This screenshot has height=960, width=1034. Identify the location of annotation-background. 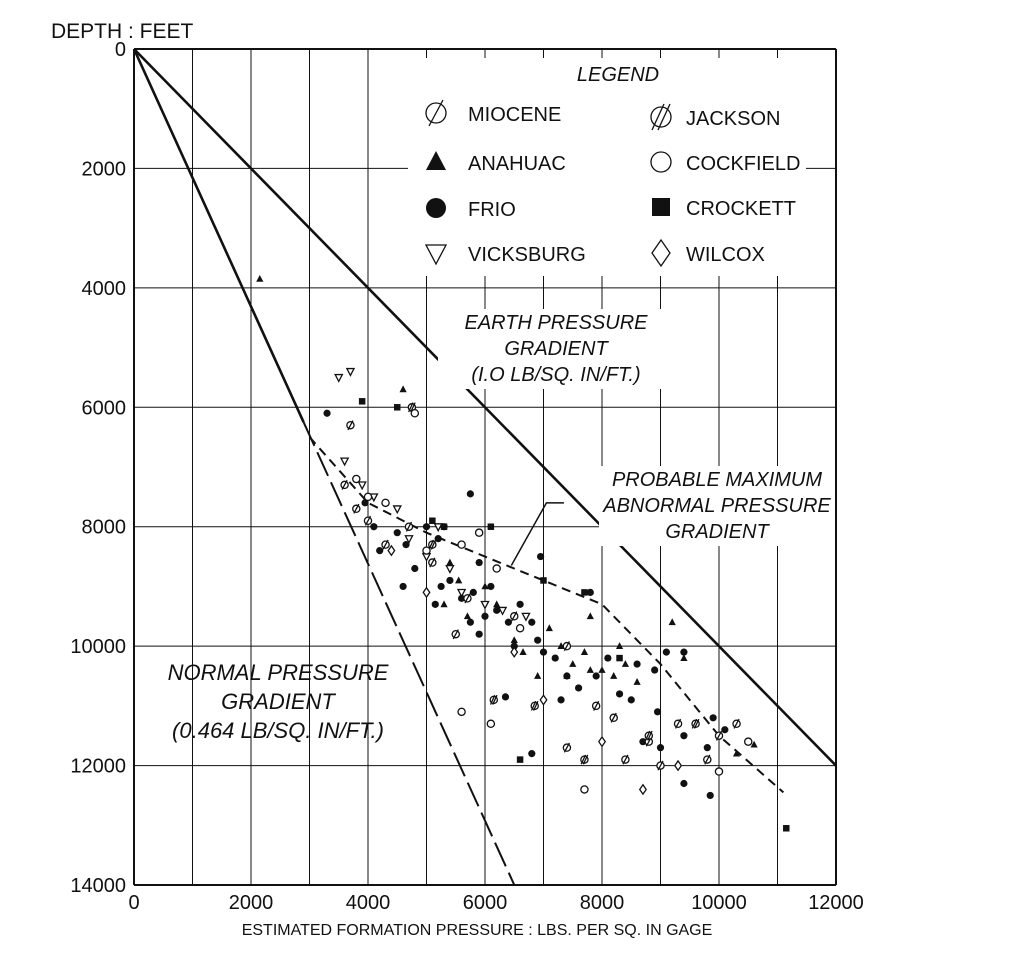
(717, 506).